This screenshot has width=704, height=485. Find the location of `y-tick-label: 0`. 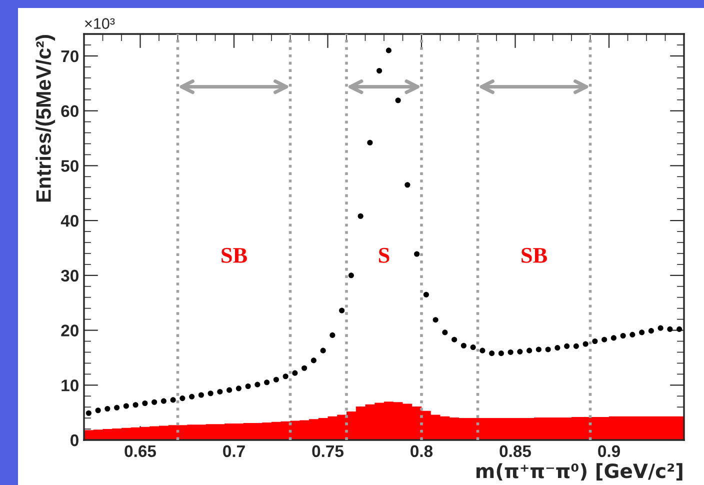

y-tick-label: 0 is located at coordinates (74, 440).